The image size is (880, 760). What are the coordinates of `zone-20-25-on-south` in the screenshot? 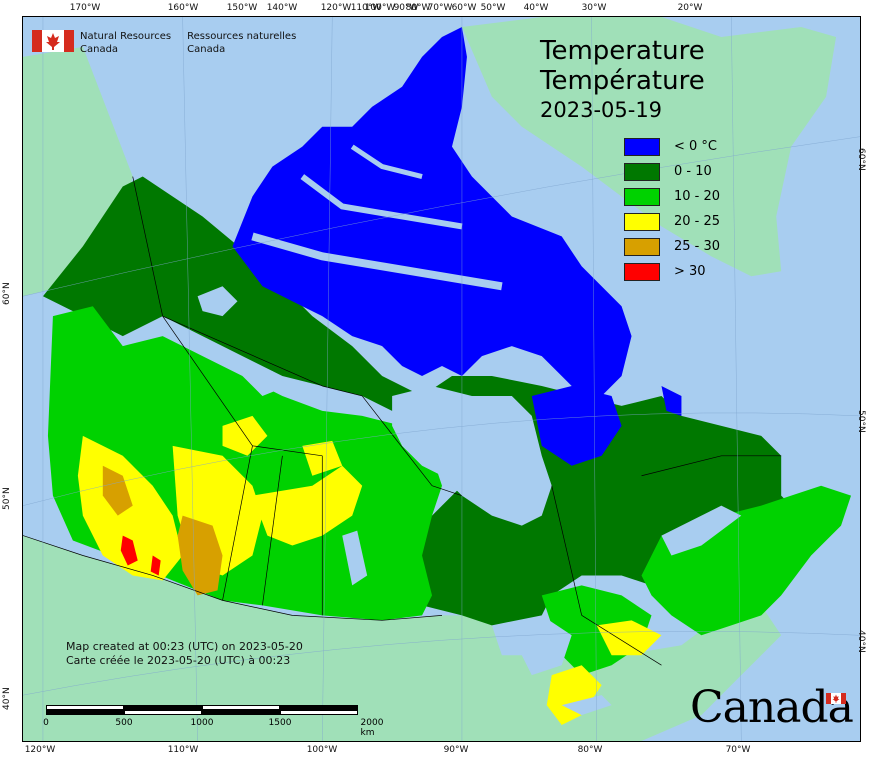 It's located at (574, 695).